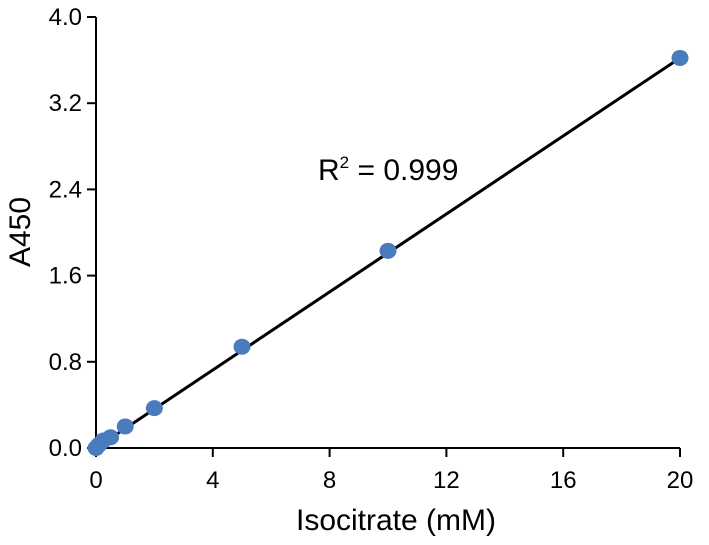 The image size is (709, 545). What do you see at coordinates (65, 448) in the screenshot?
I see `y-tick-label: 0.0` at bounding box center [65, 448].